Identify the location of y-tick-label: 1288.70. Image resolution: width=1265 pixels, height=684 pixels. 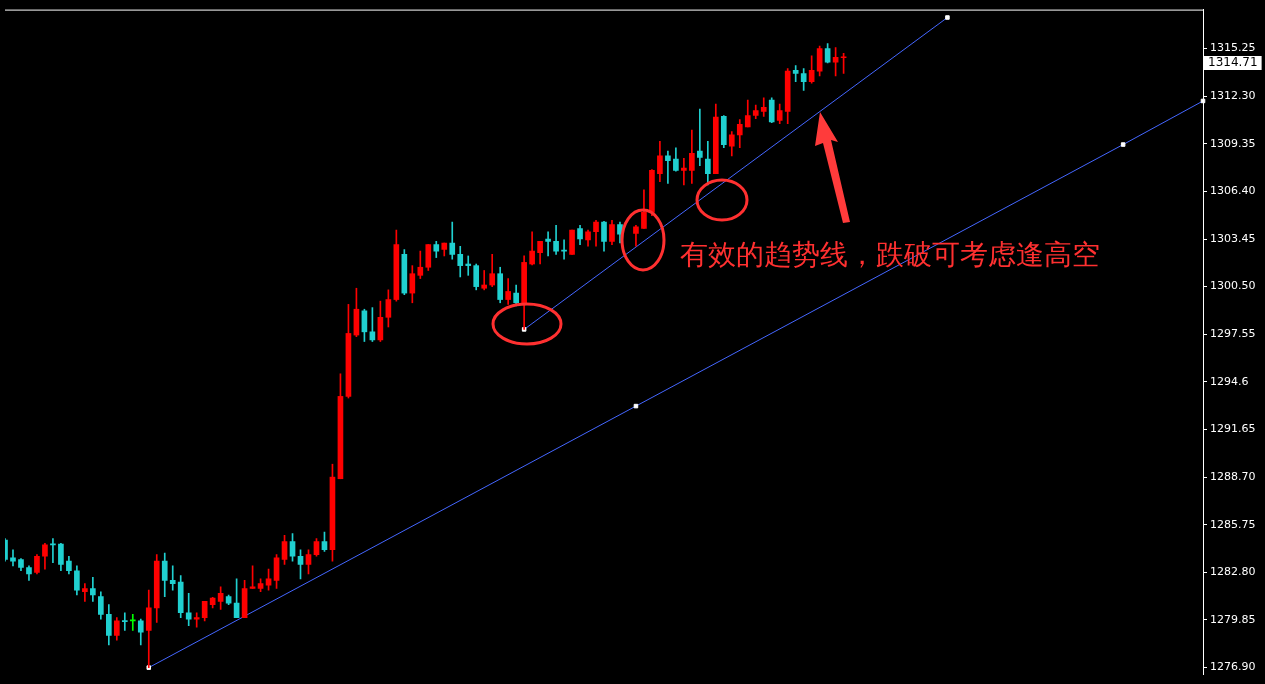
(1233, 476).